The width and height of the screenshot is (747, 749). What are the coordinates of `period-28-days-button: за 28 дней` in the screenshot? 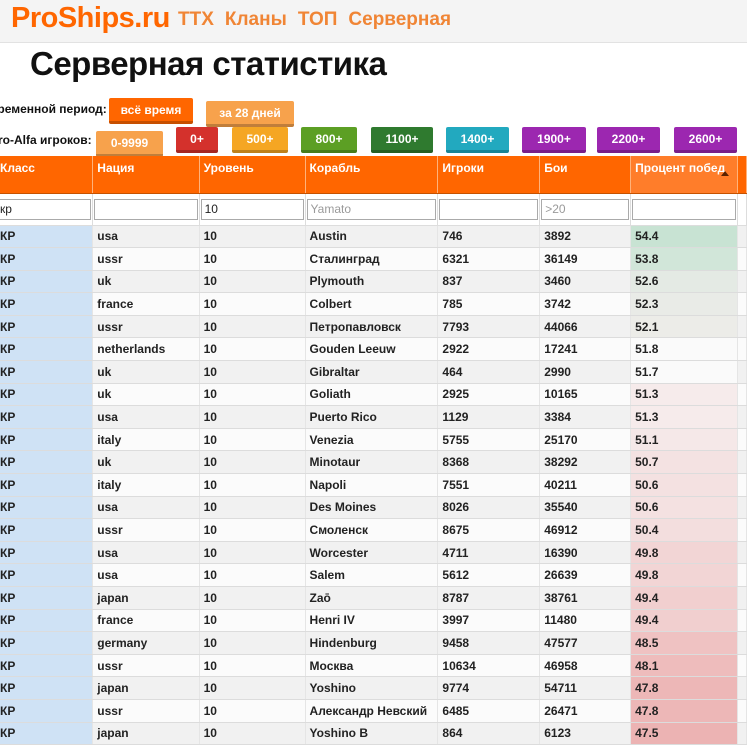 It's located at (250, 114).